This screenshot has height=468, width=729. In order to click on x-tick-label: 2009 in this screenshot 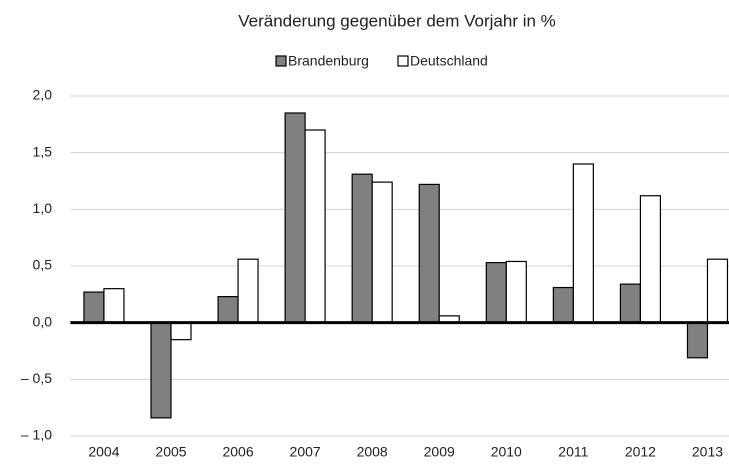, I will do `click(439, 452)`.